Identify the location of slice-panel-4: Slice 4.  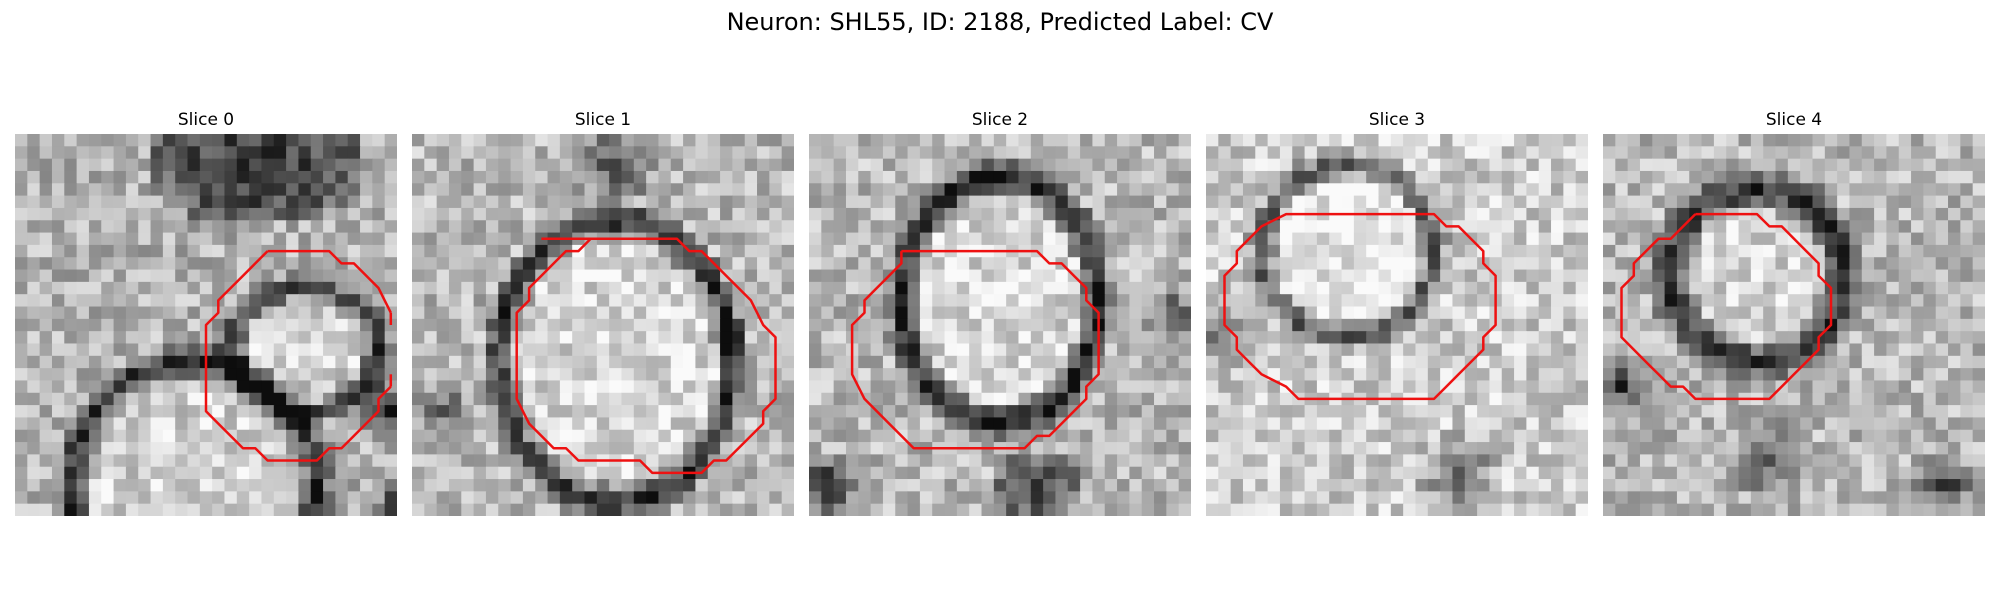
(1794, 313).